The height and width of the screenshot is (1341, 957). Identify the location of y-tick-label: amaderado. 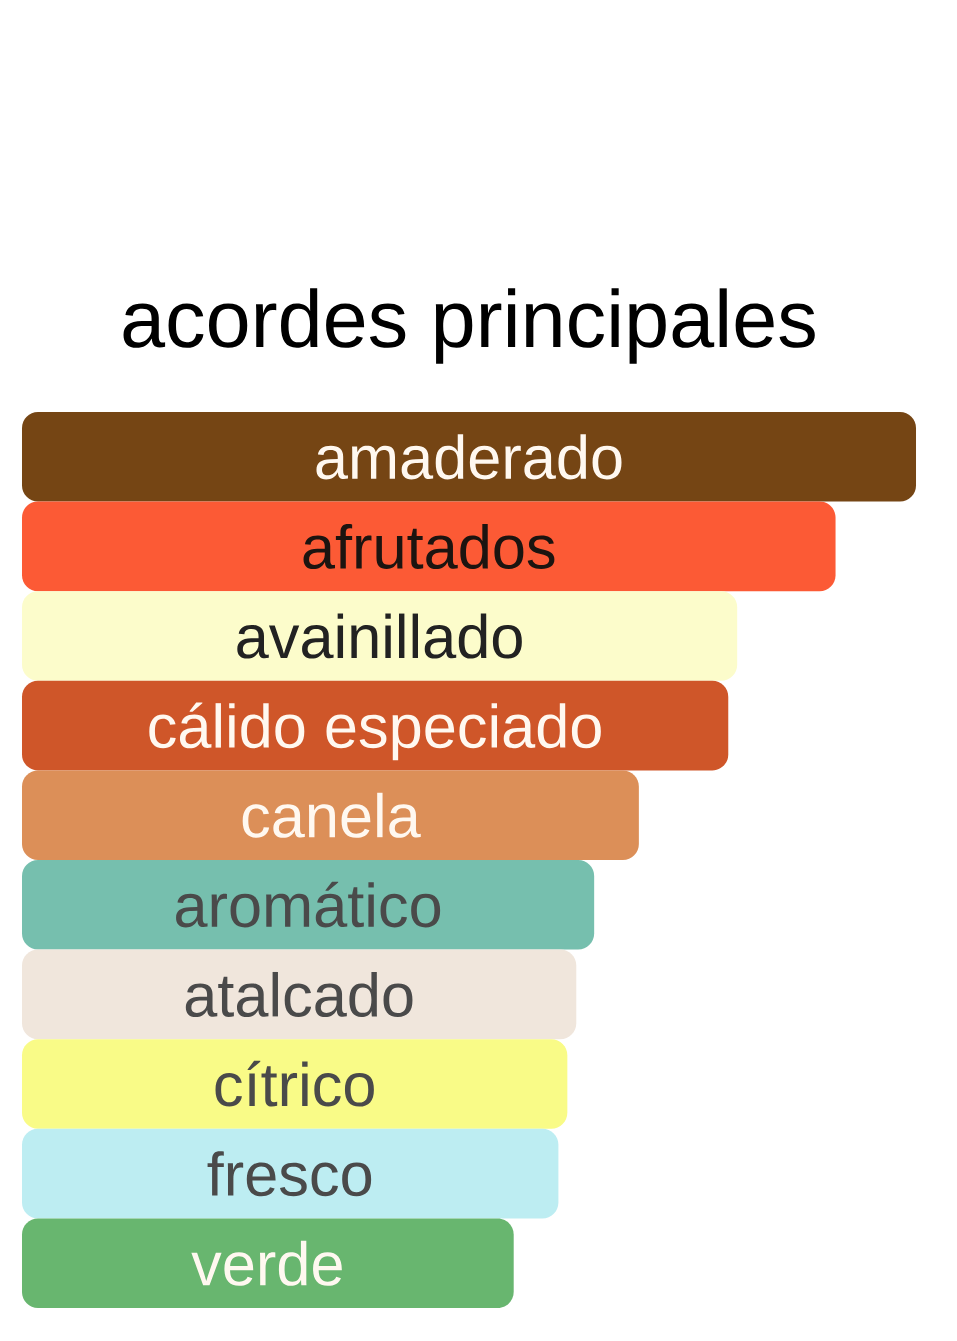
(469, 457).